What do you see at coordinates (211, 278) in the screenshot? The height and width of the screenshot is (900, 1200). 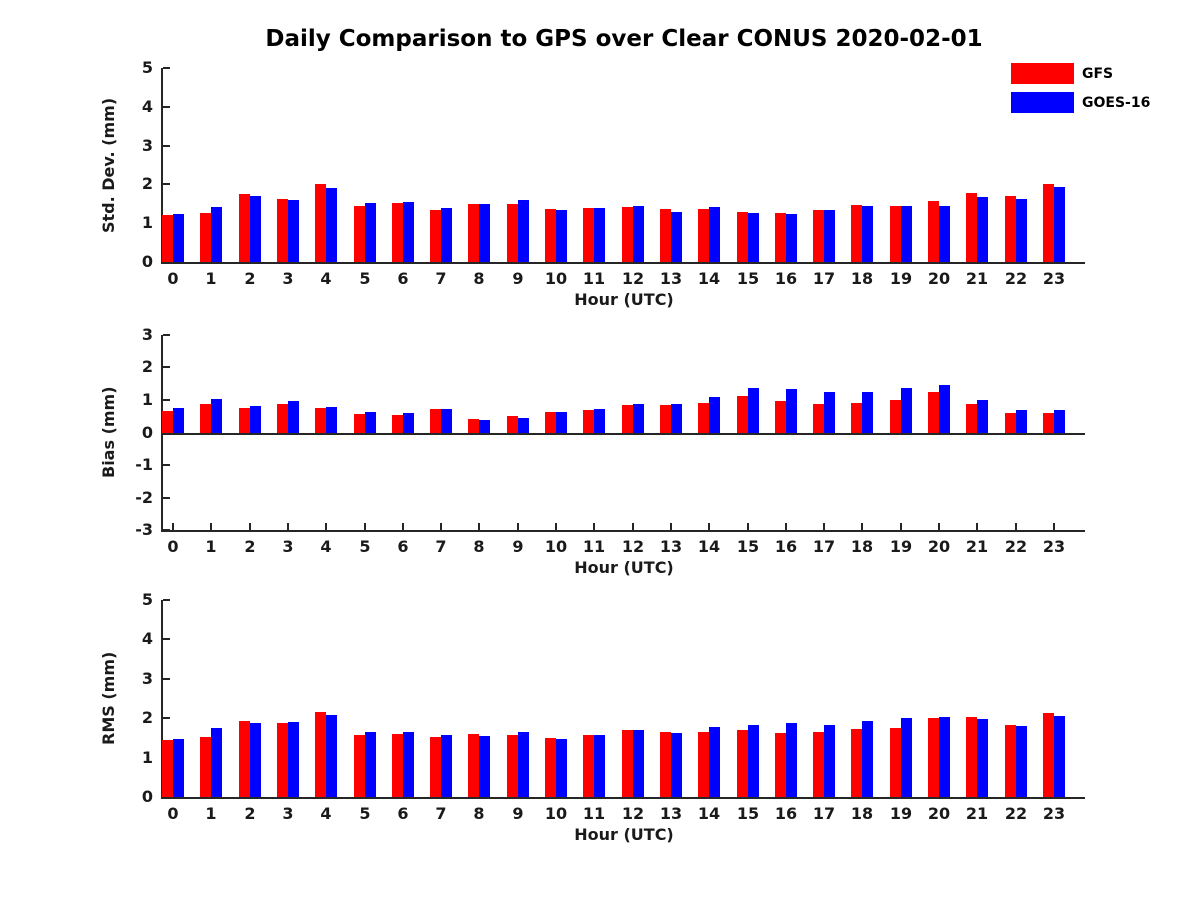 I see `x-tick-label: 1` at bounding box center [211, 278].